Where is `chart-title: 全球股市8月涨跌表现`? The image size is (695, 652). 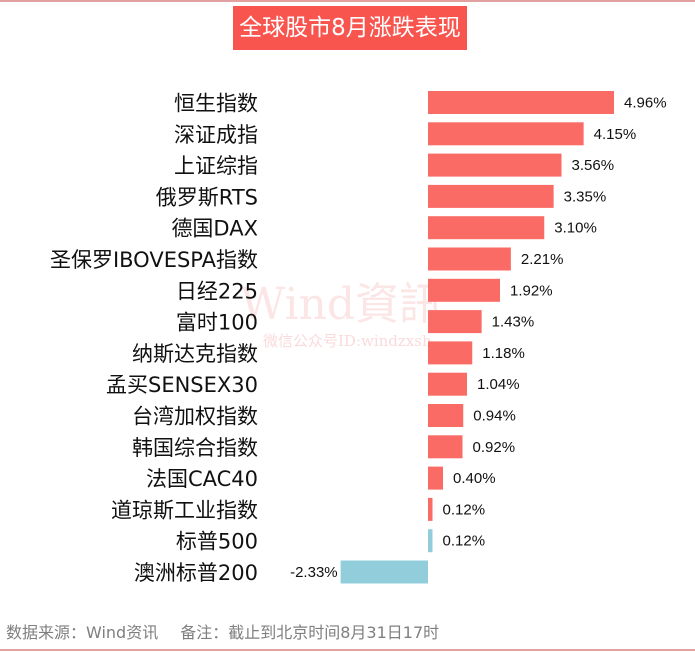
chart-title: 全球股市8月涨跌表现 is located at coordinates (350, 28).